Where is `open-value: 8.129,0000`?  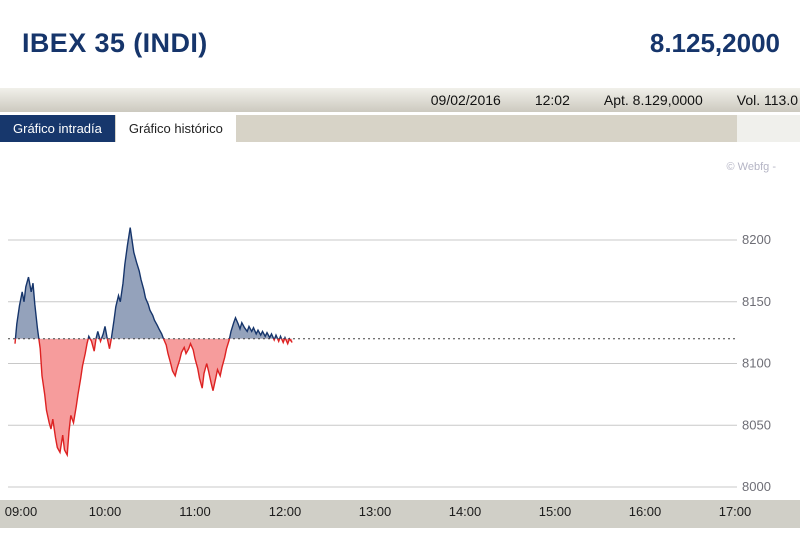
open-value: 8.129,0000 is located at coordinates (667, 100).